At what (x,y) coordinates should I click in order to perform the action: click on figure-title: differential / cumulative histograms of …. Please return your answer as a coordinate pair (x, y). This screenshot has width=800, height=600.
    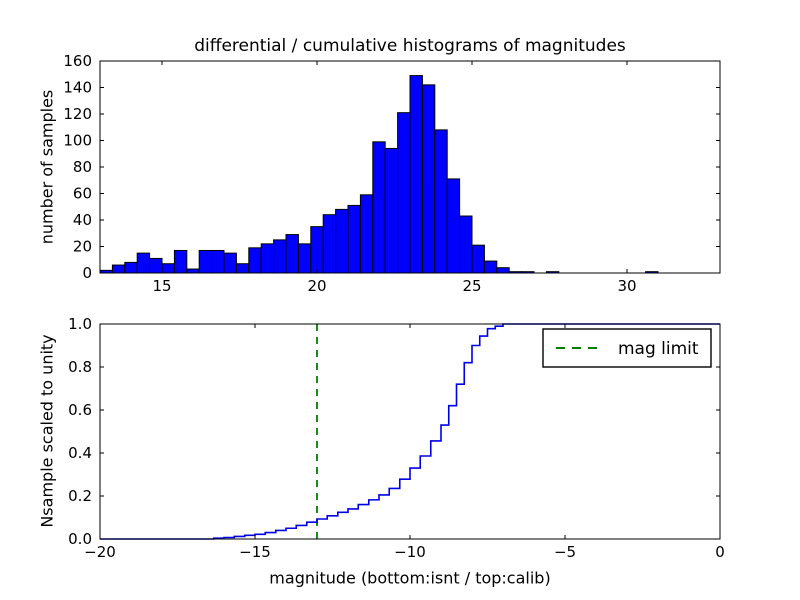
    Looking at the image, I should click on (410, 46).